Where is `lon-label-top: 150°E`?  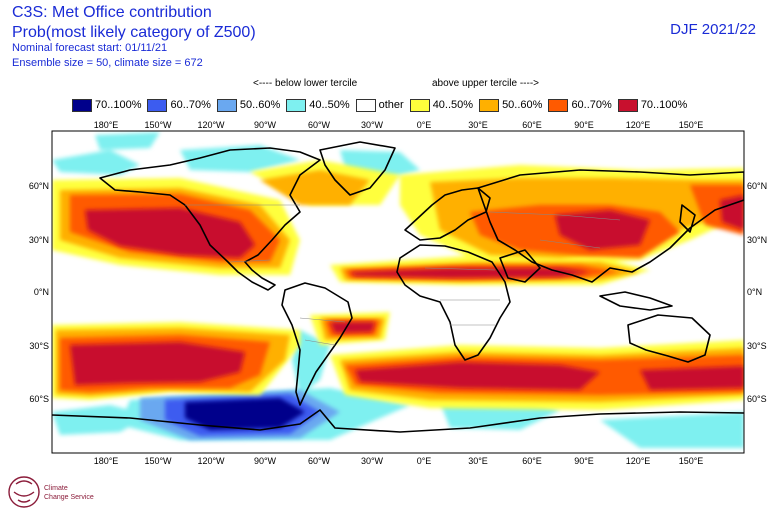 lon-label-top: 150°E is located at coordinates (691, 125).